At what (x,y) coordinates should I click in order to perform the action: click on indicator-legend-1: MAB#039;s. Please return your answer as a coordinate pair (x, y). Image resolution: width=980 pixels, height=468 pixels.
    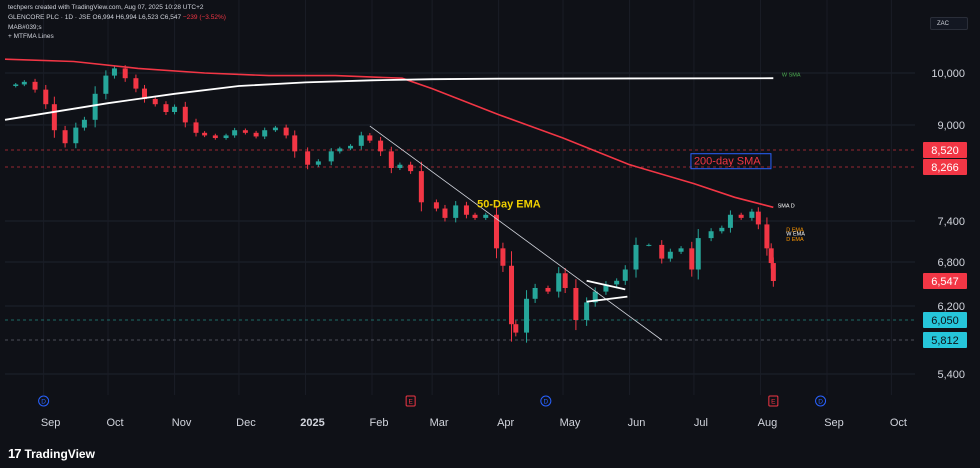
    Looking at the image, I should click on (25, 27).